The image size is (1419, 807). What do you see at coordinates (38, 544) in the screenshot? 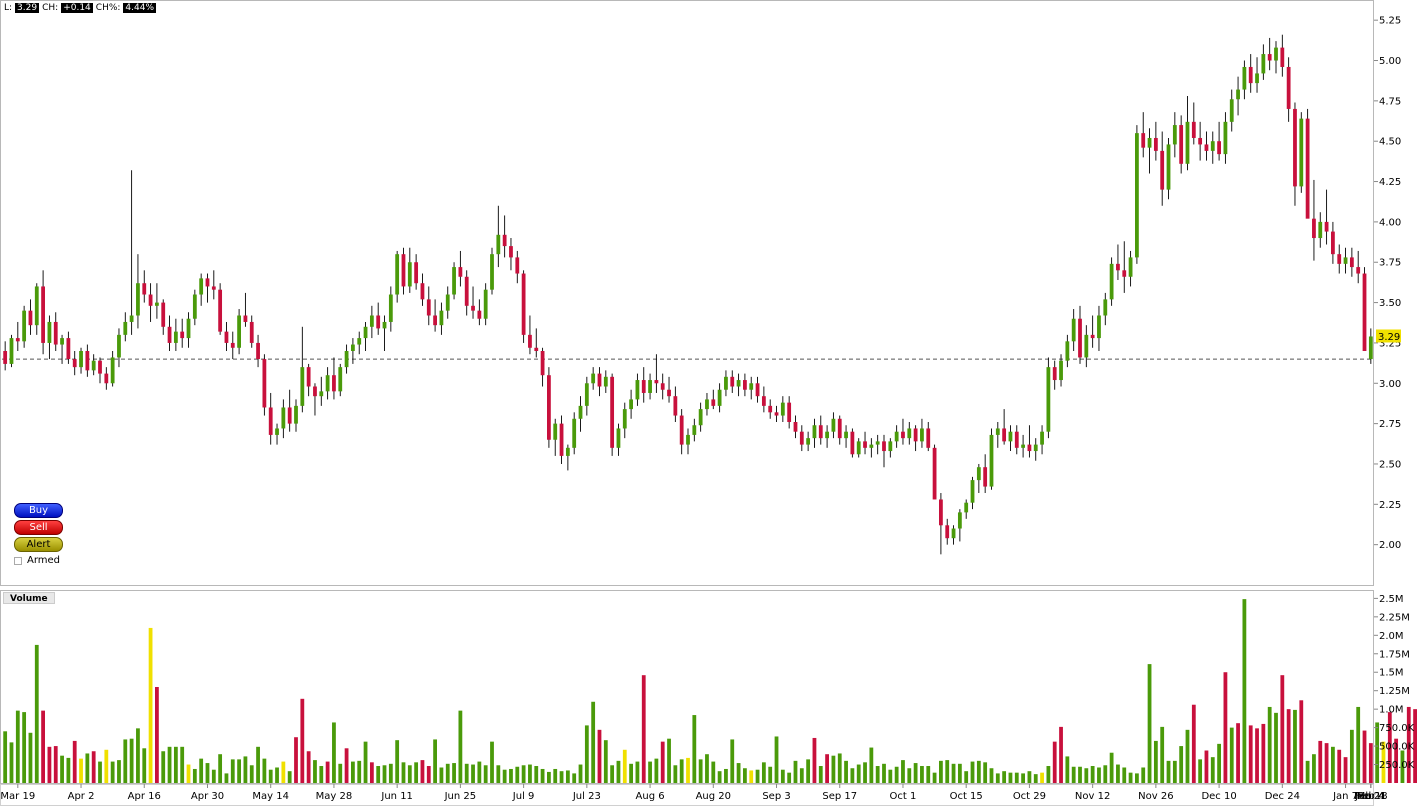
I see `alert-button: Alert` at bounding box center [38, 544].